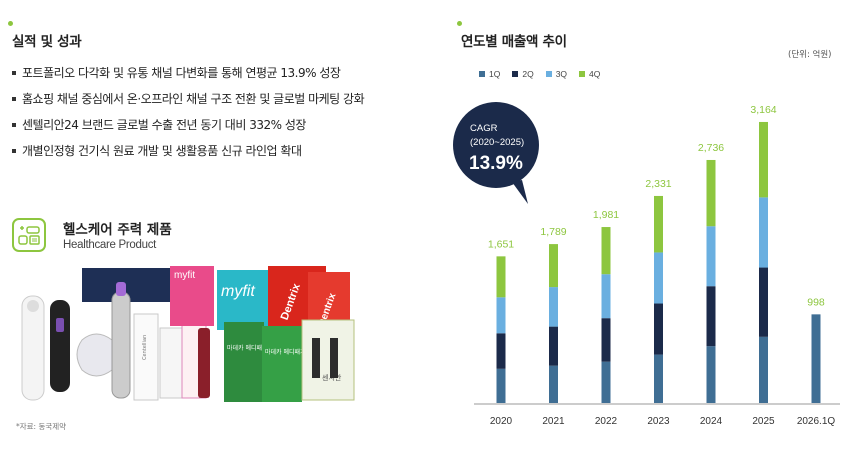 This screenshot has height=451, width=854. What do you see at coordinates (497, 142) in the screenshot?
I see `cagr-period: (2020~2025)` at bounding box center [497, 142].